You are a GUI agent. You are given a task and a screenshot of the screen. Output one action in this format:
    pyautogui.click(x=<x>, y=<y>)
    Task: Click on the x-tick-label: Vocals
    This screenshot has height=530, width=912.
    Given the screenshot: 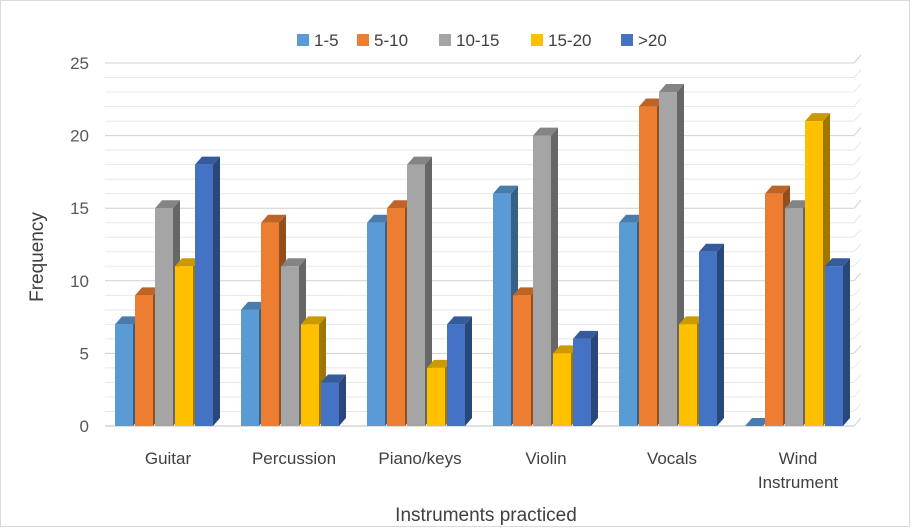 What is the action you would take?
    pyautogui.click(x=672, y=458)
    